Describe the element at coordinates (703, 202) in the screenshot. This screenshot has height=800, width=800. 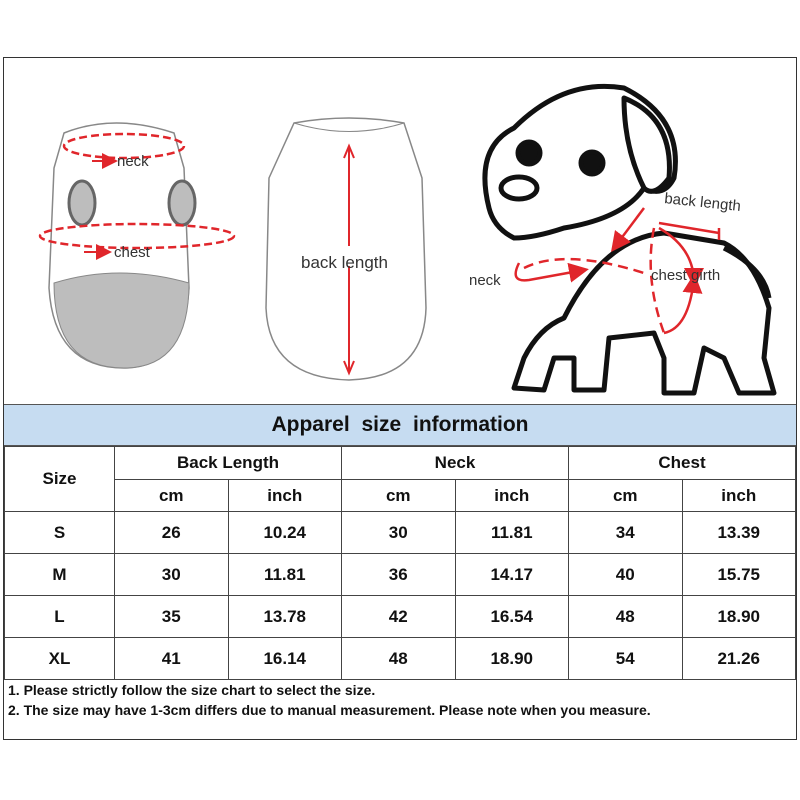
I see `dog-back-length-label: back length` at that location.